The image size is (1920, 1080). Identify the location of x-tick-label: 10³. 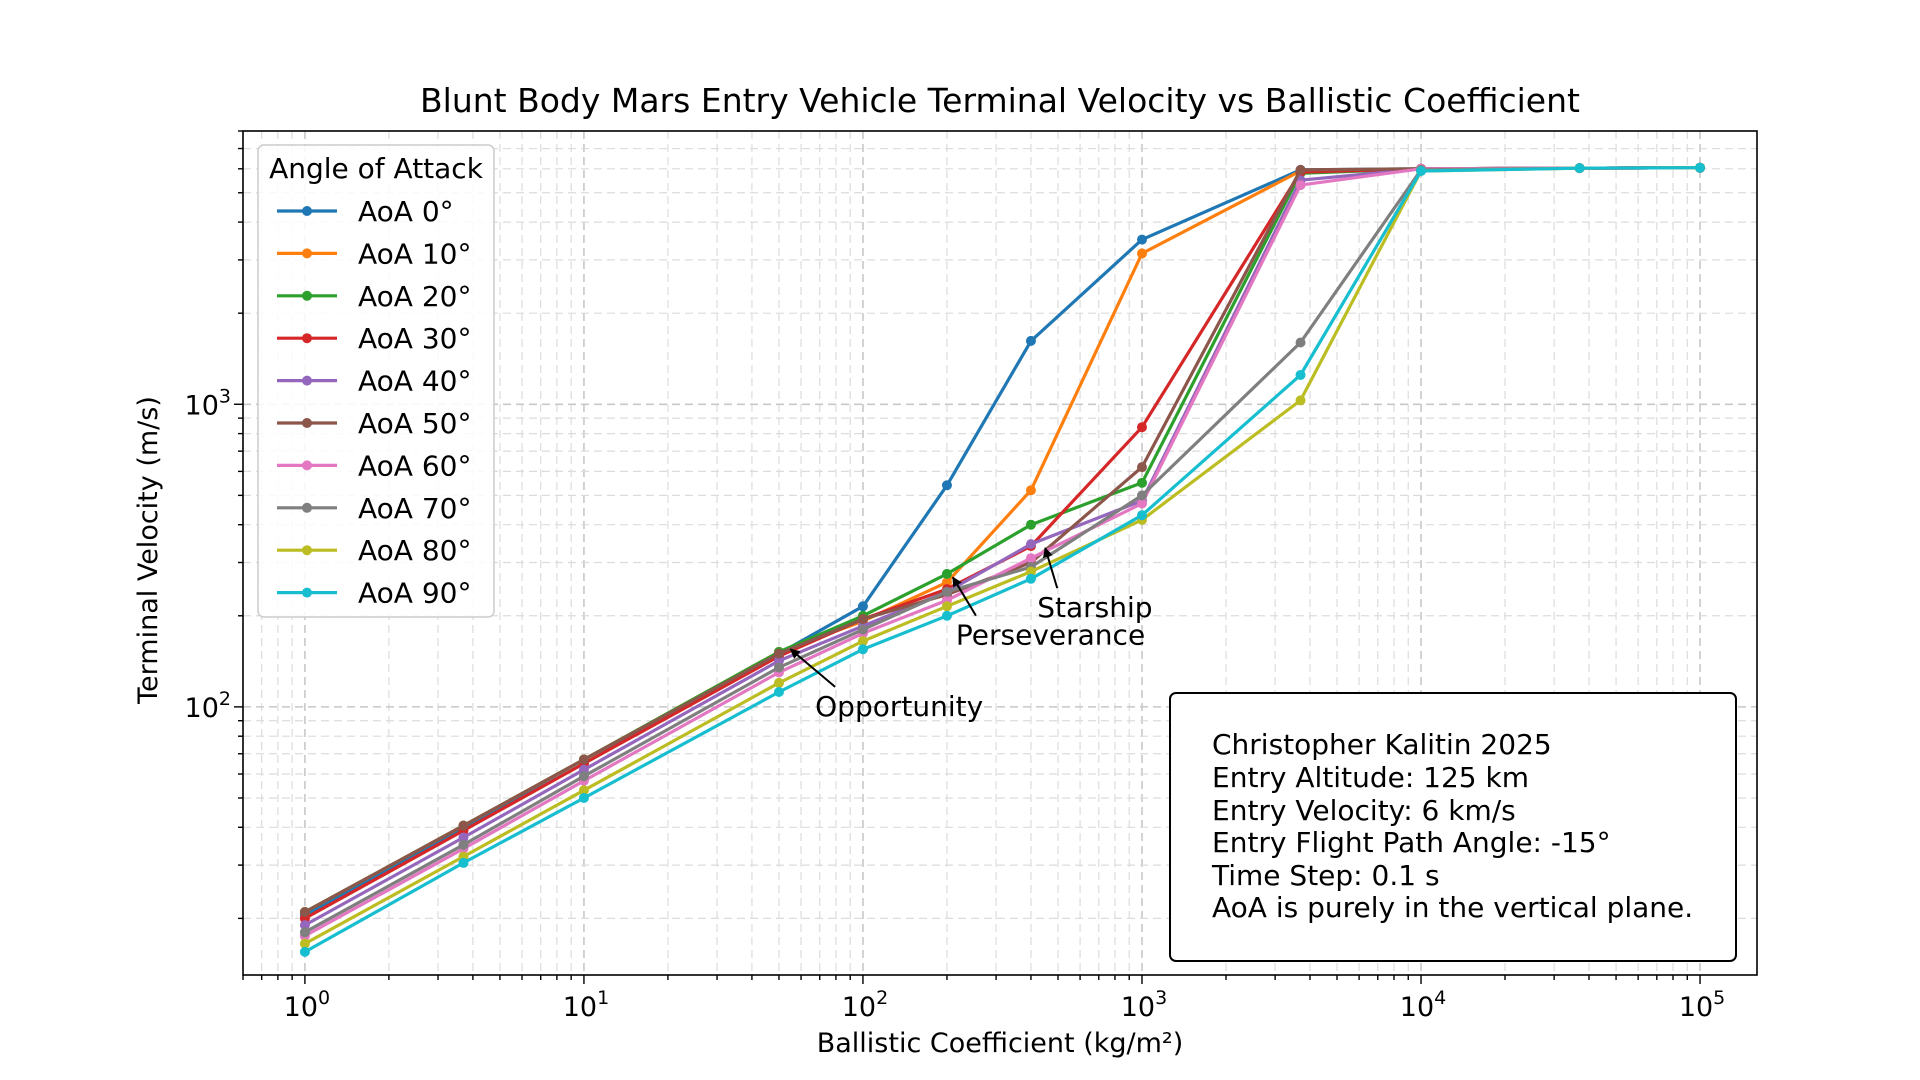
(1144, 1005).